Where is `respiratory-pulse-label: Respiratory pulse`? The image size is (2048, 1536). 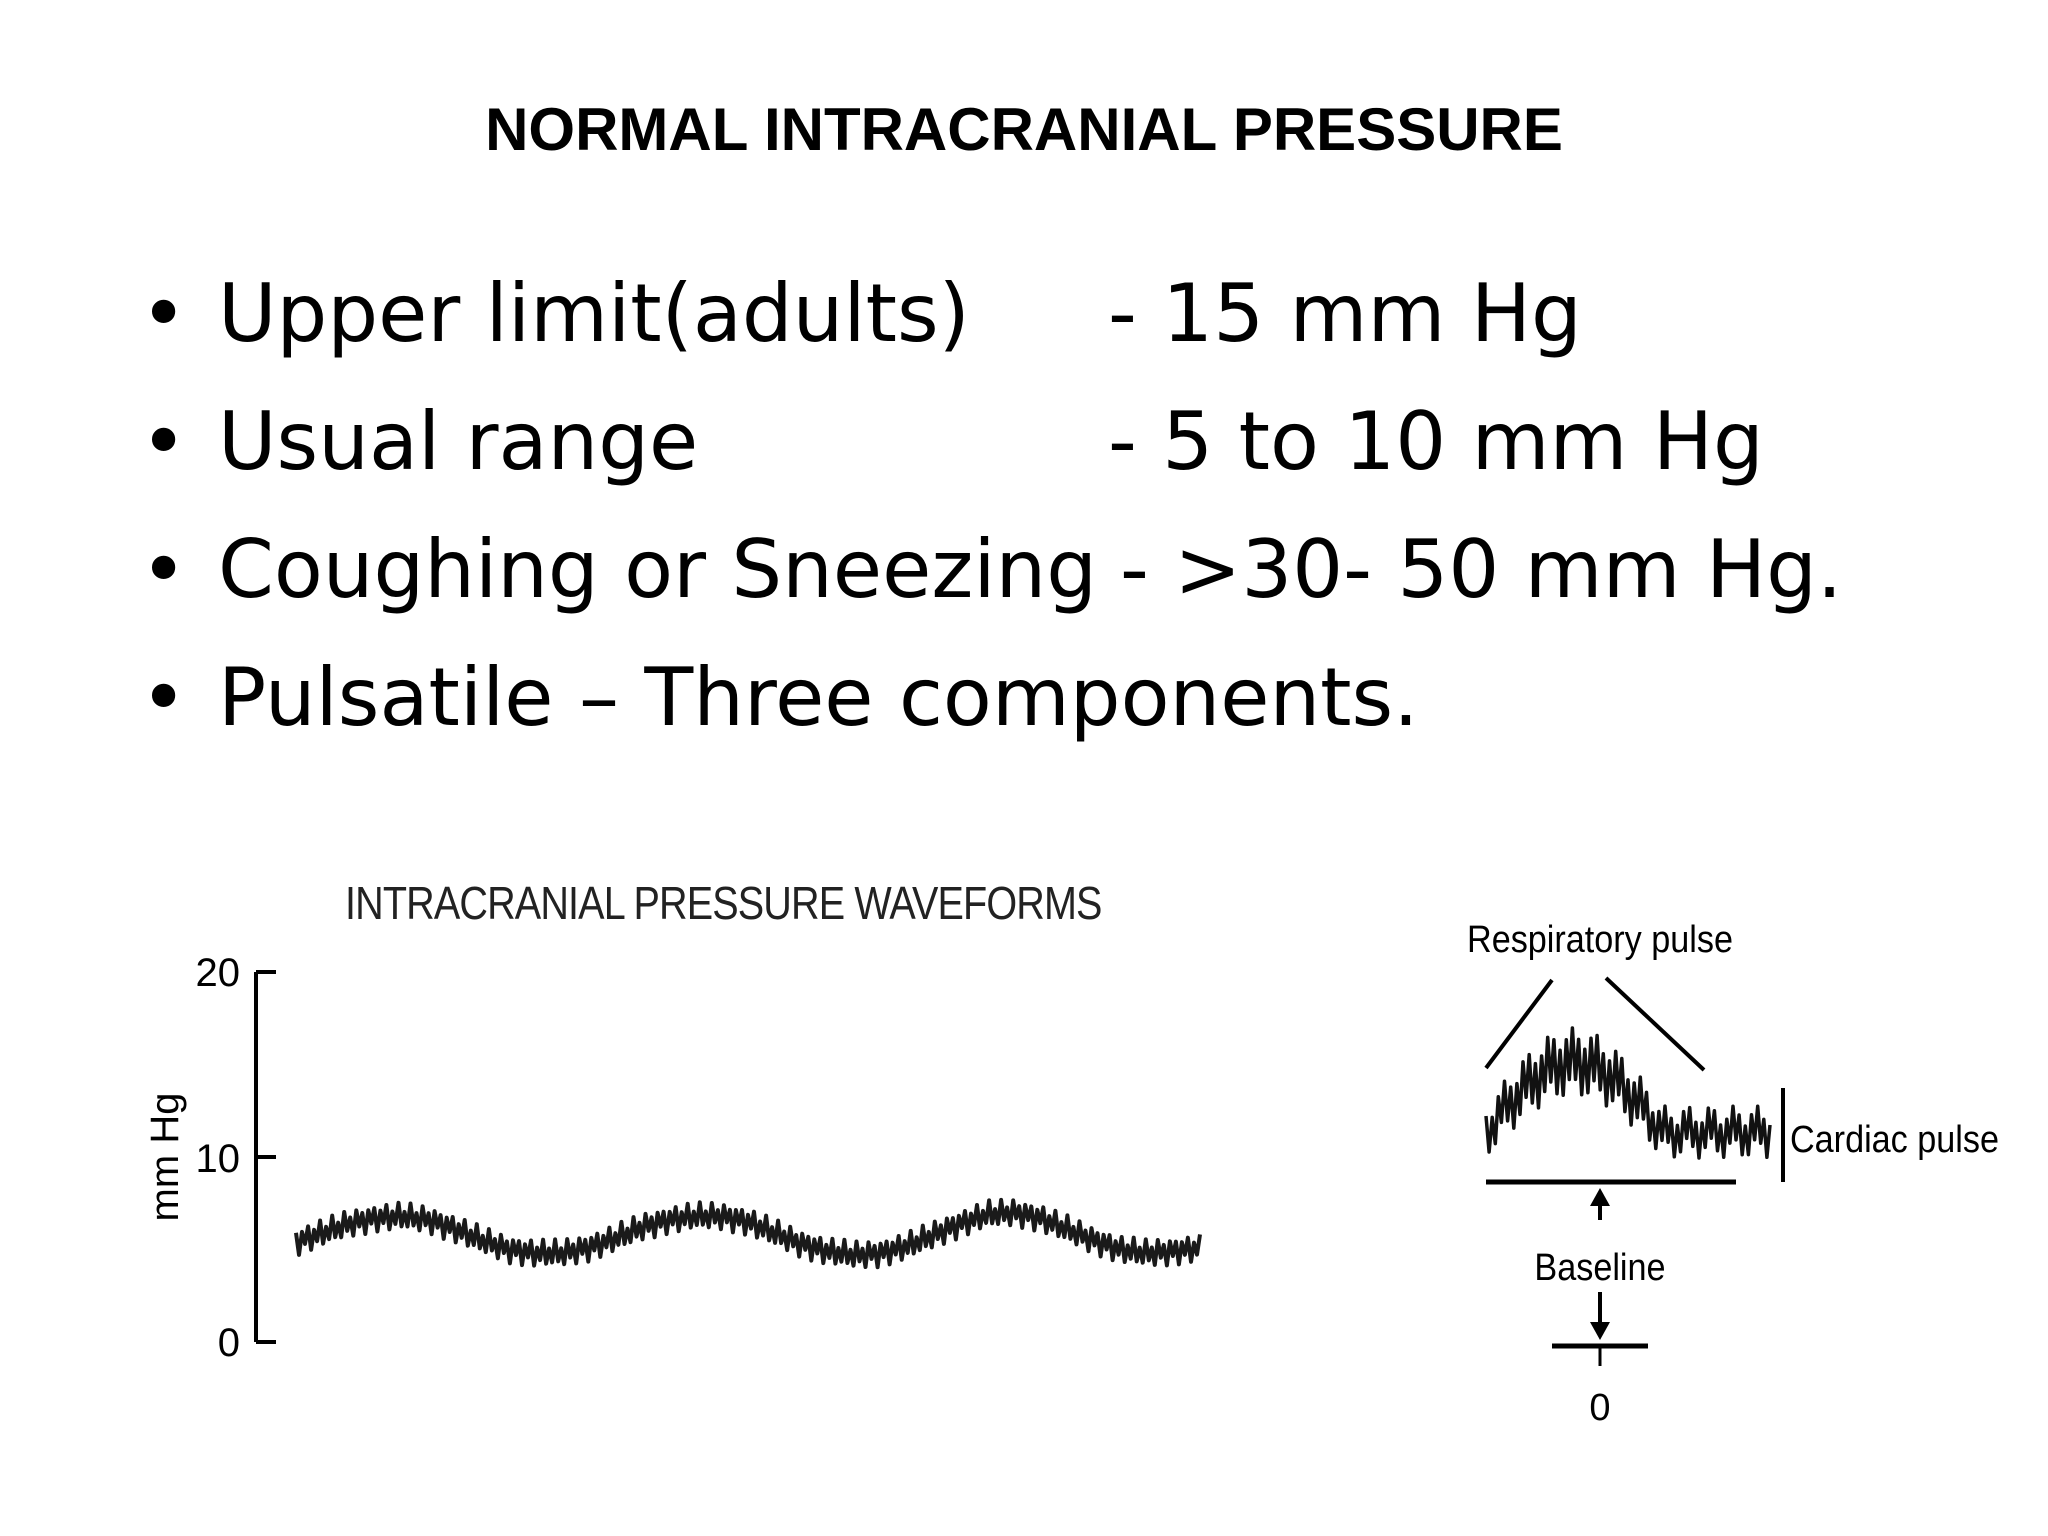
respiratory-pulse-label: Respiratory pulse is located at coordinates (1600, 938).